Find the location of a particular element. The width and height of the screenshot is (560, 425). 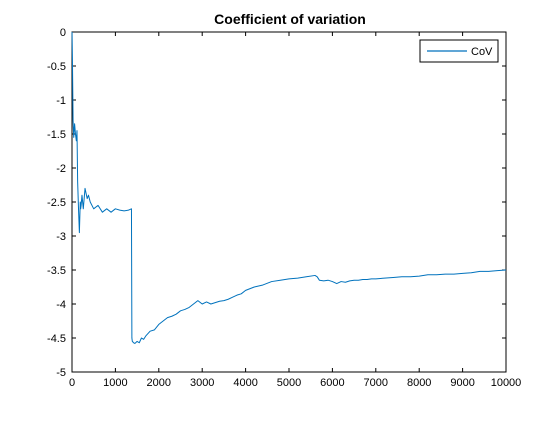

x-tick-label: 8000 is located at coordinates (419, 383).